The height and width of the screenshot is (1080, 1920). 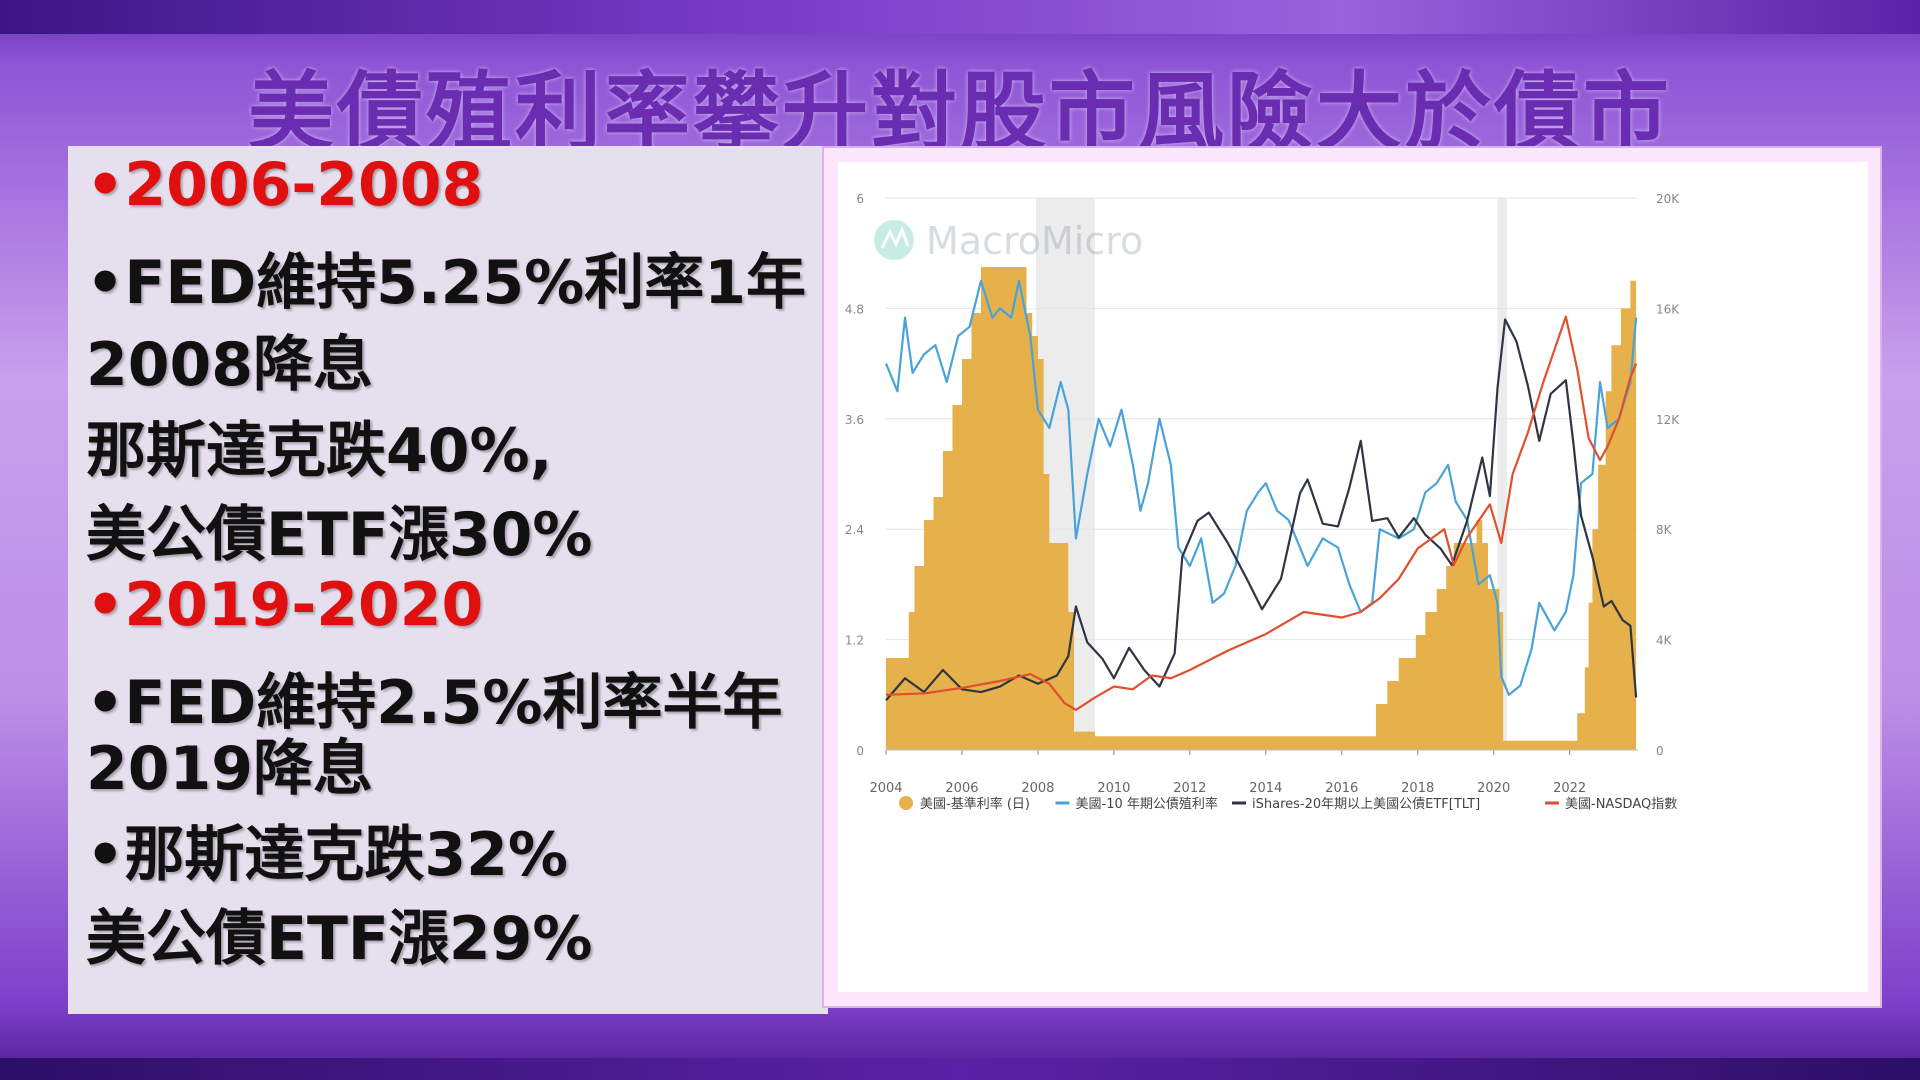 I want to click on period-heading-2019: •2019-2020, so click(x=285, y=605).